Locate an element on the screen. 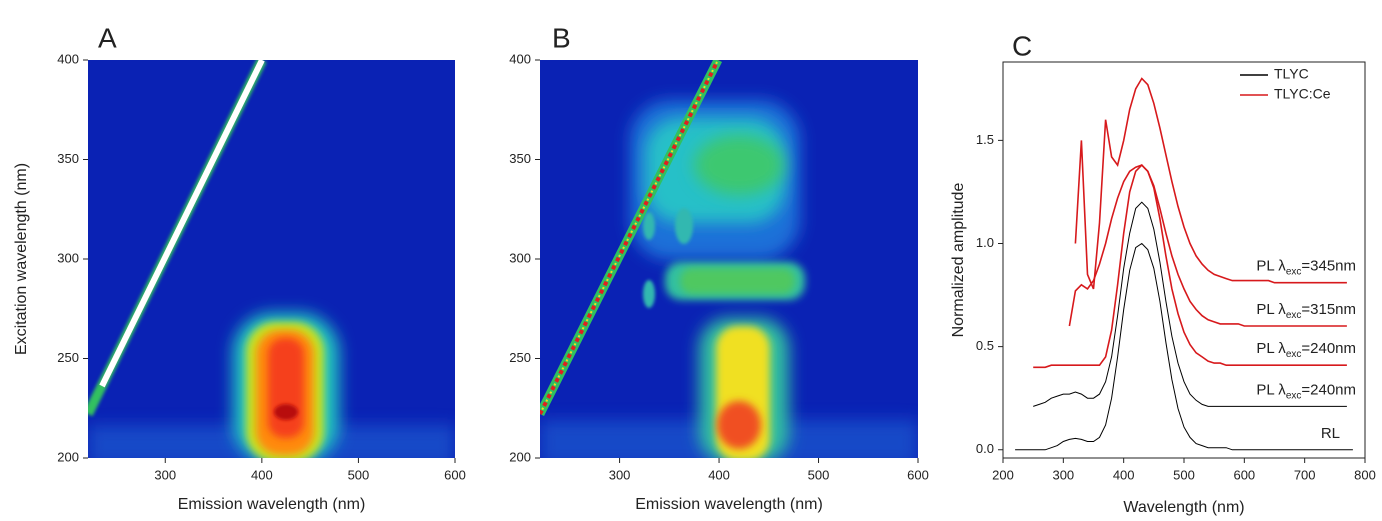  y-axis-label: Normalized amplitude is located at coordinates (958, 260).